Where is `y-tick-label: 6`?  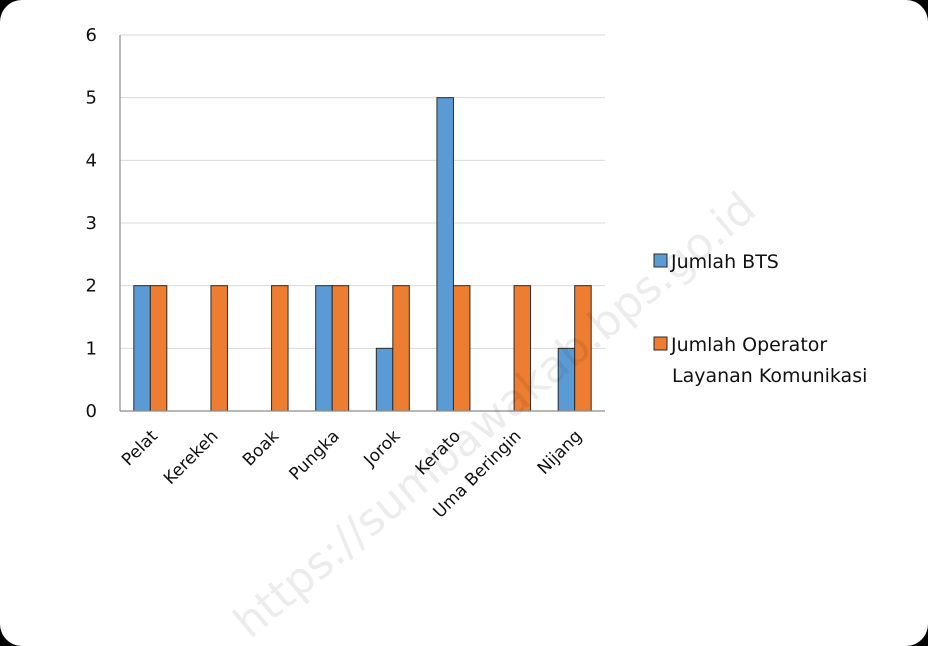 y-tick-label: 6 is located at coordinates (91, 35).